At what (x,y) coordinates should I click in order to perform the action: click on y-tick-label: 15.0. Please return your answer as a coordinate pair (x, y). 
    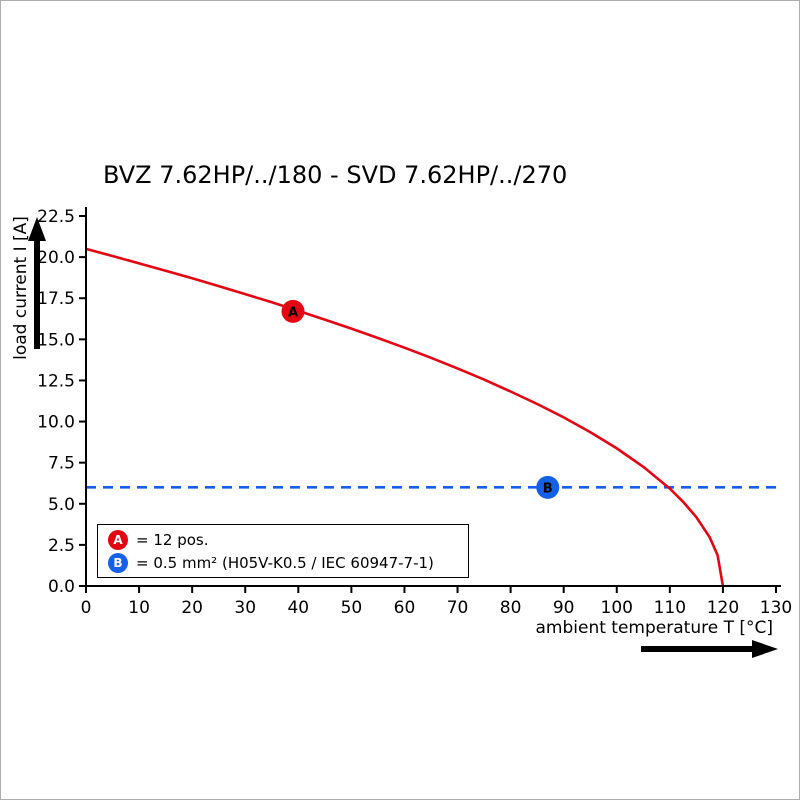
    Looking at the image, I should click on (56, 340).